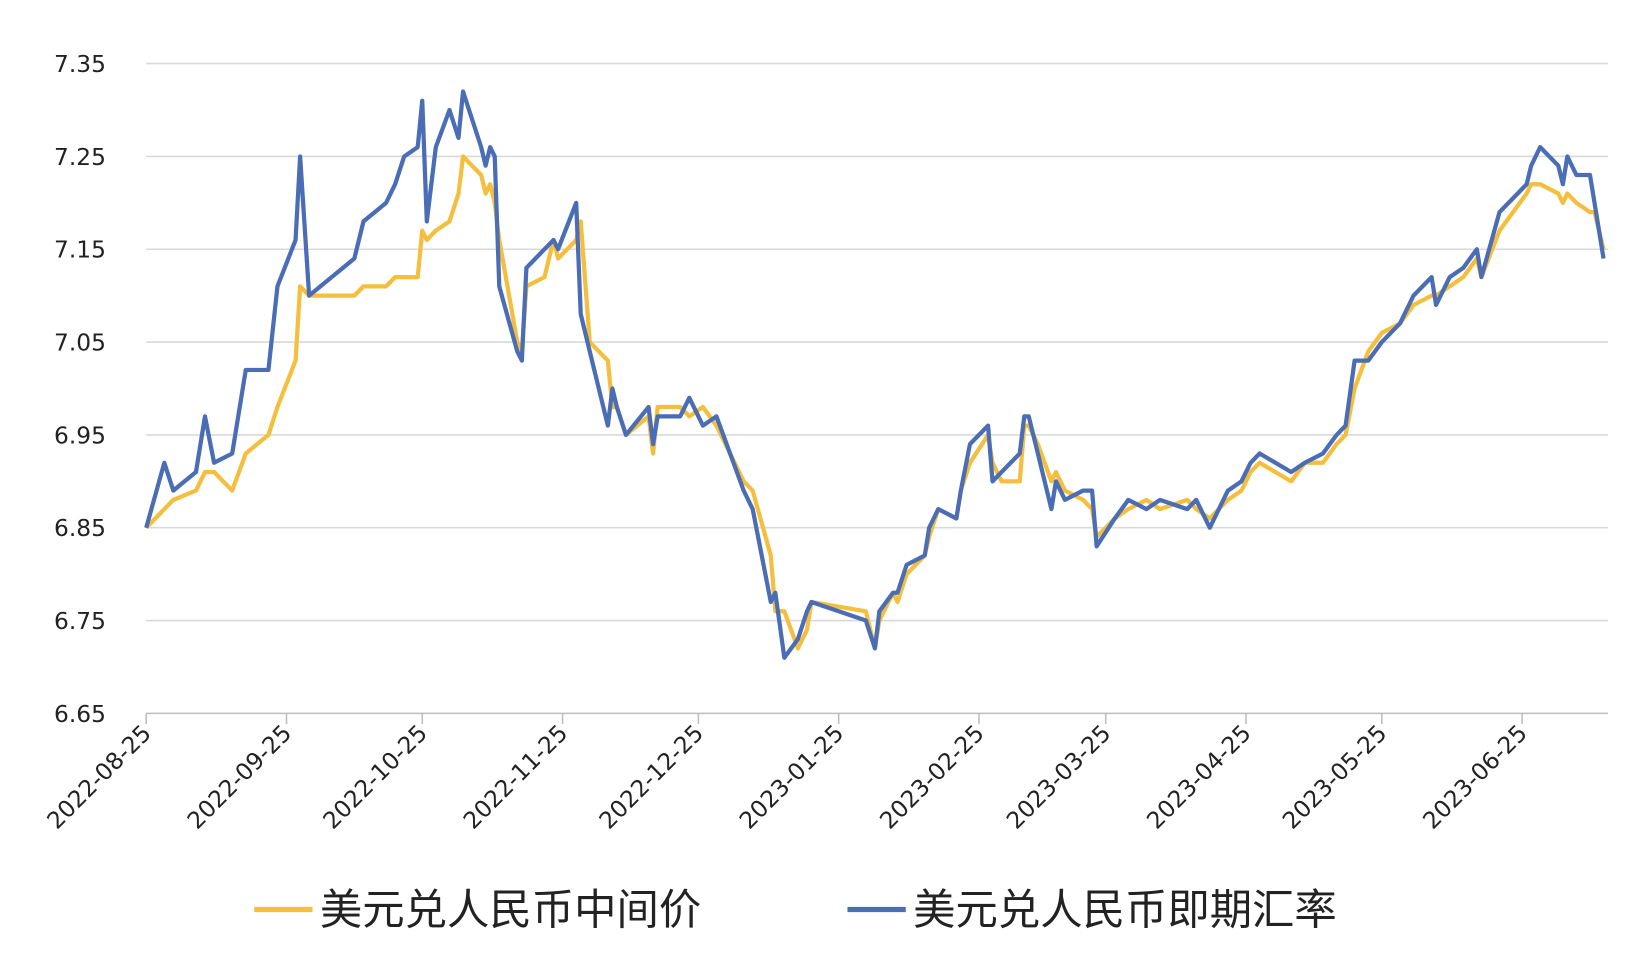 This screenshot has width=1642, height=954. Describe the element at coordinates (791, 777) in the screenshot. I see `x-tick-label: 2023-01-25` at that location.